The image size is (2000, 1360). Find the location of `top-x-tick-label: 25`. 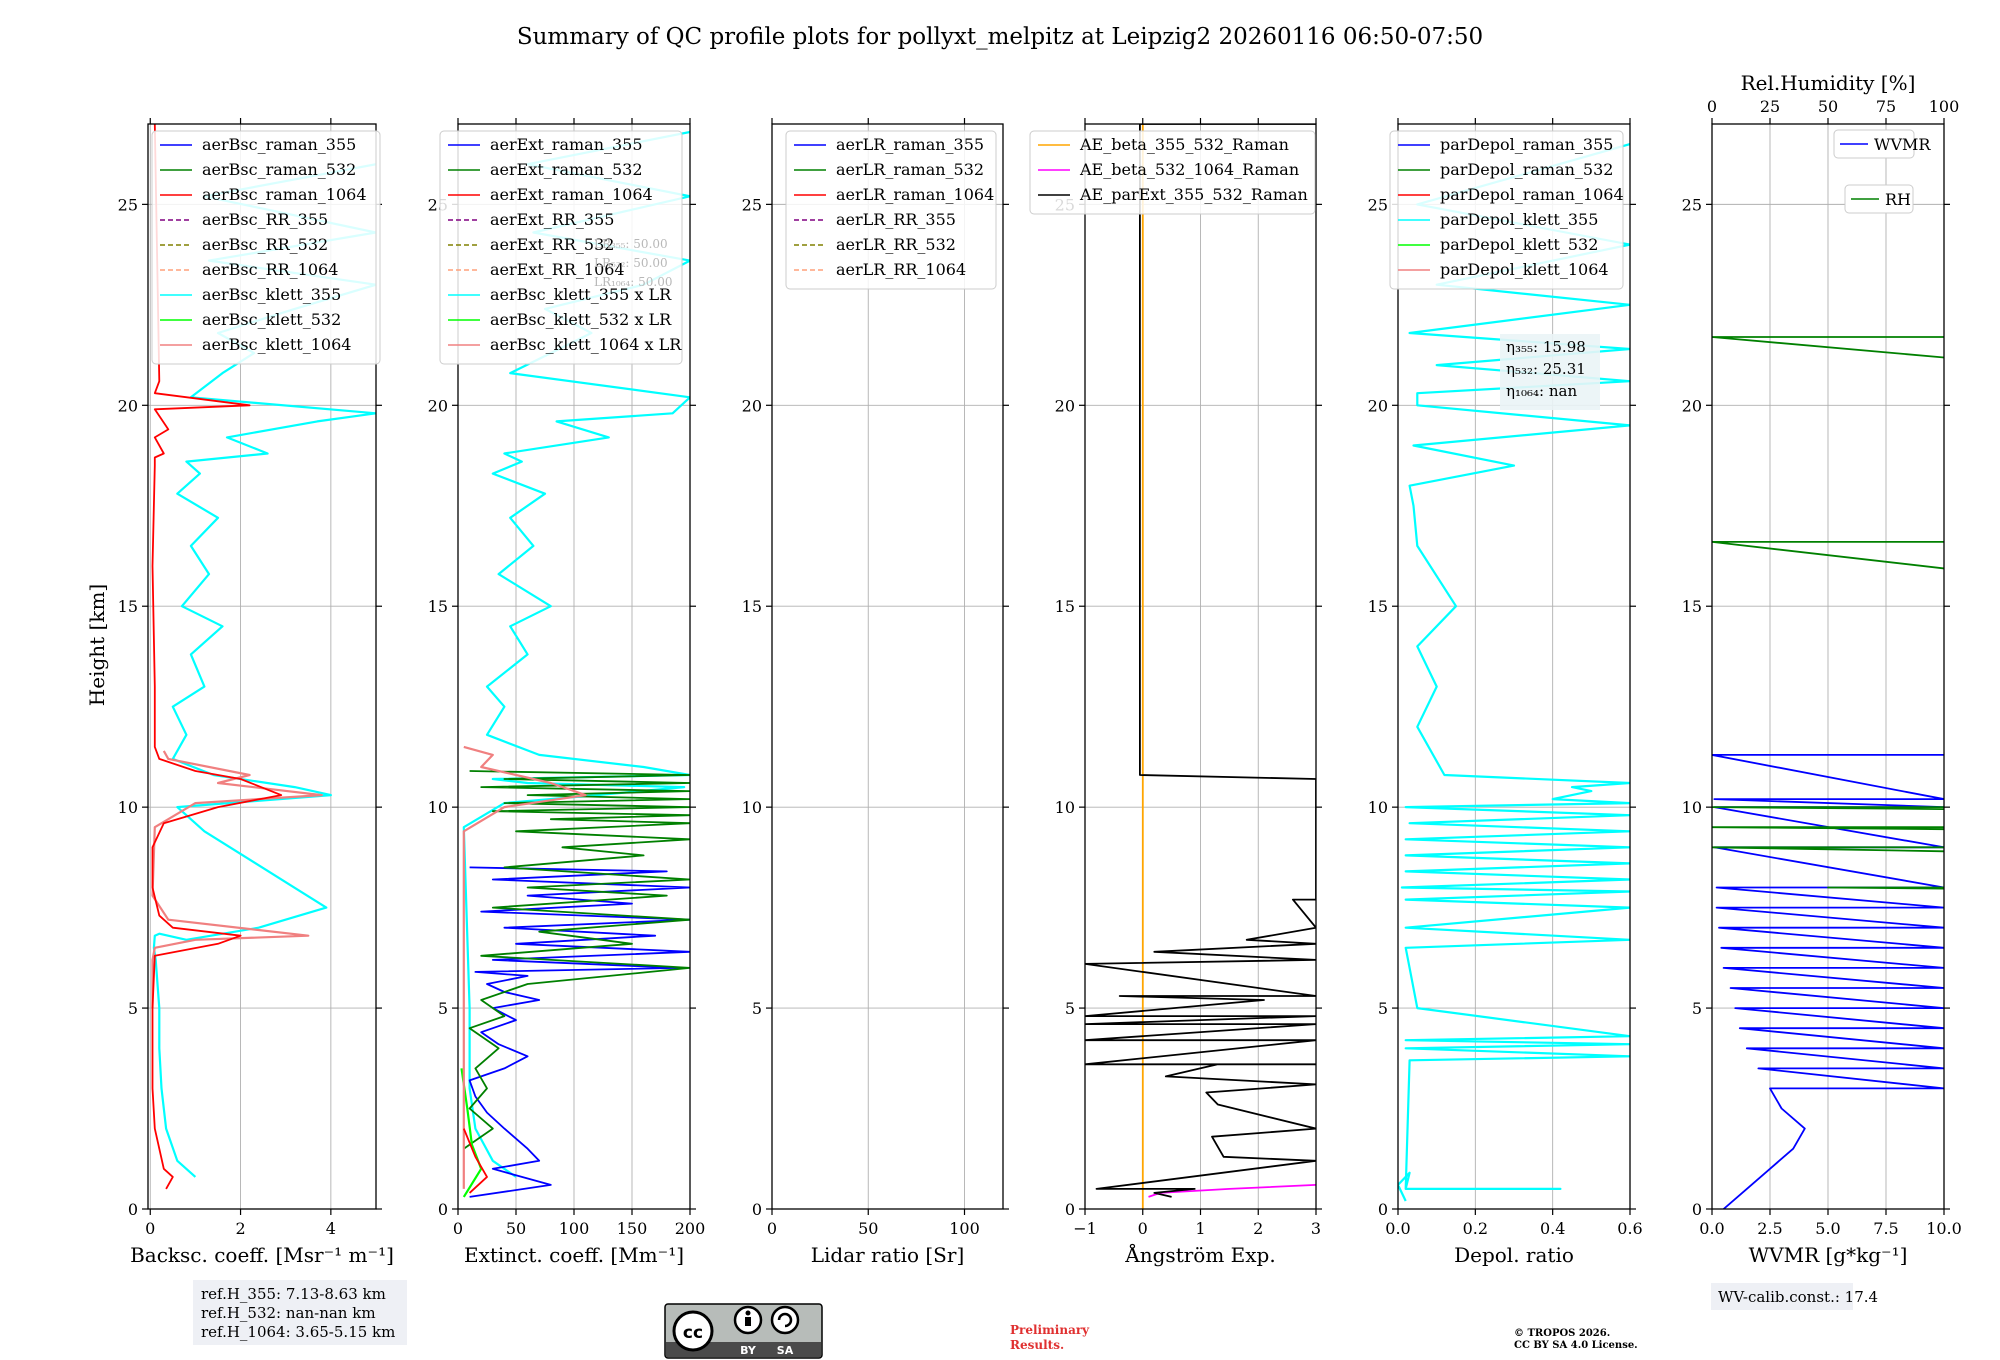

top-x-tick-label: 25 is located at coordinates (1770, 106).